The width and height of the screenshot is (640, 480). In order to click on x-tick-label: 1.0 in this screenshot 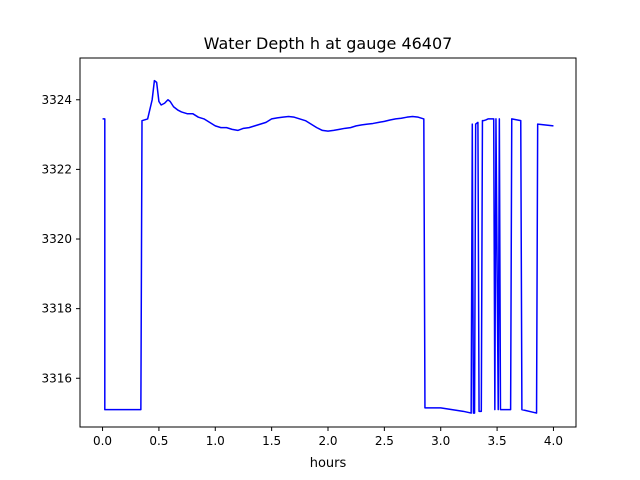, I will do `click(215, 441)`.